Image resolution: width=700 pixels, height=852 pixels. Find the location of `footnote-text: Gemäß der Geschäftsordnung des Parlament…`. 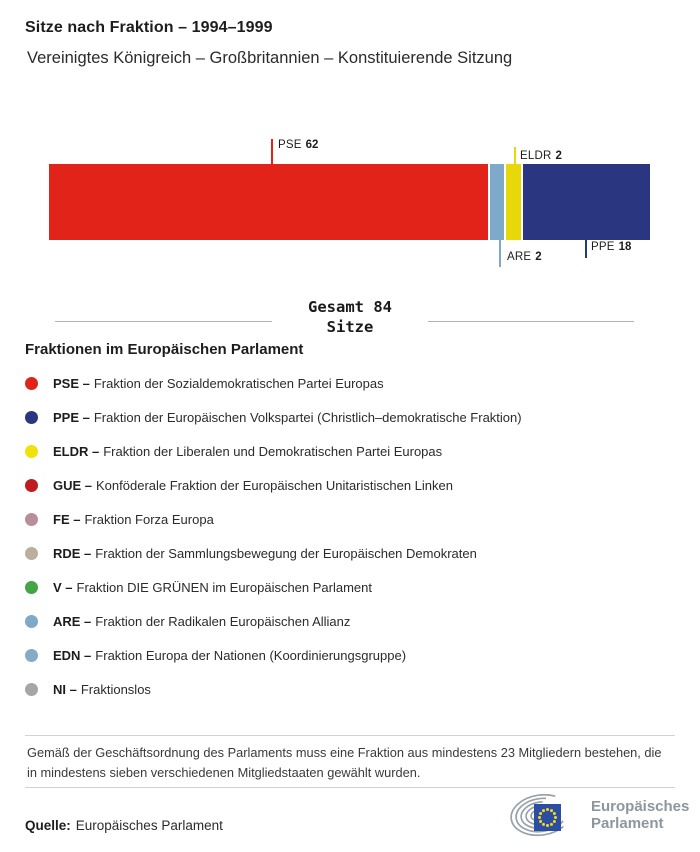

footnote-text: Gemäß der Geschäftsordnung des Parlament… is located at coordinates (344, 763).